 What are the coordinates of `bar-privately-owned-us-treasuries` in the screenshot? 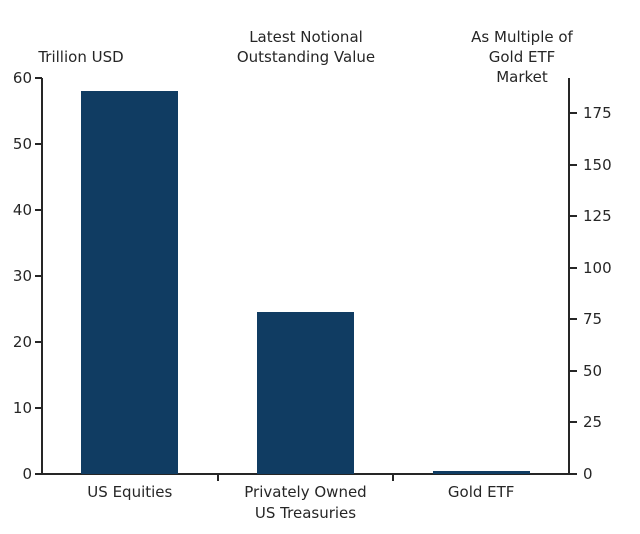 It's located at (305, 393).